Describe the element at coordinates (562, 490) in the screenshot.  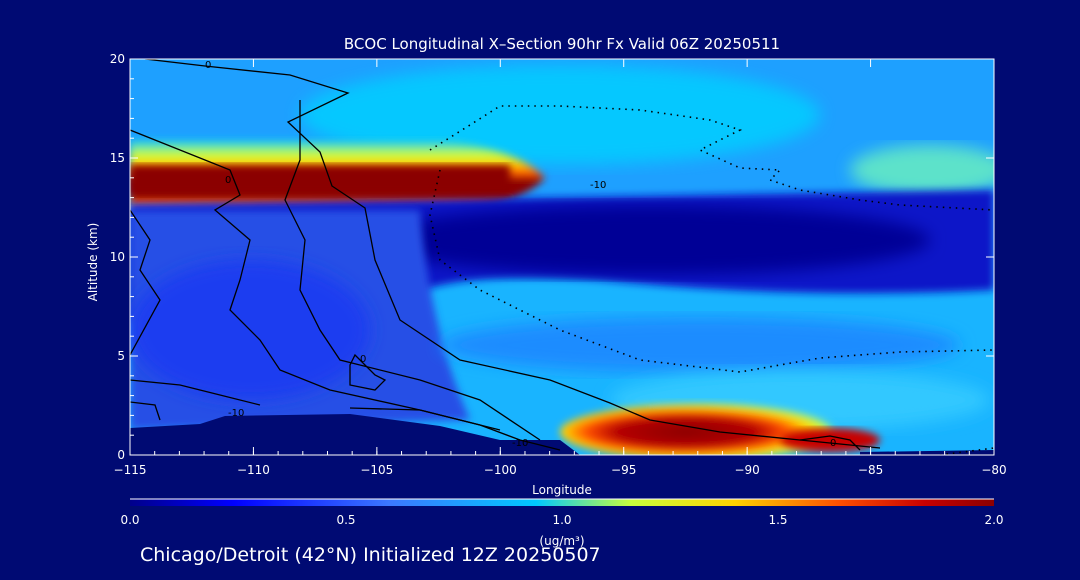
I see `x-axis-label: Longitude` at that location.